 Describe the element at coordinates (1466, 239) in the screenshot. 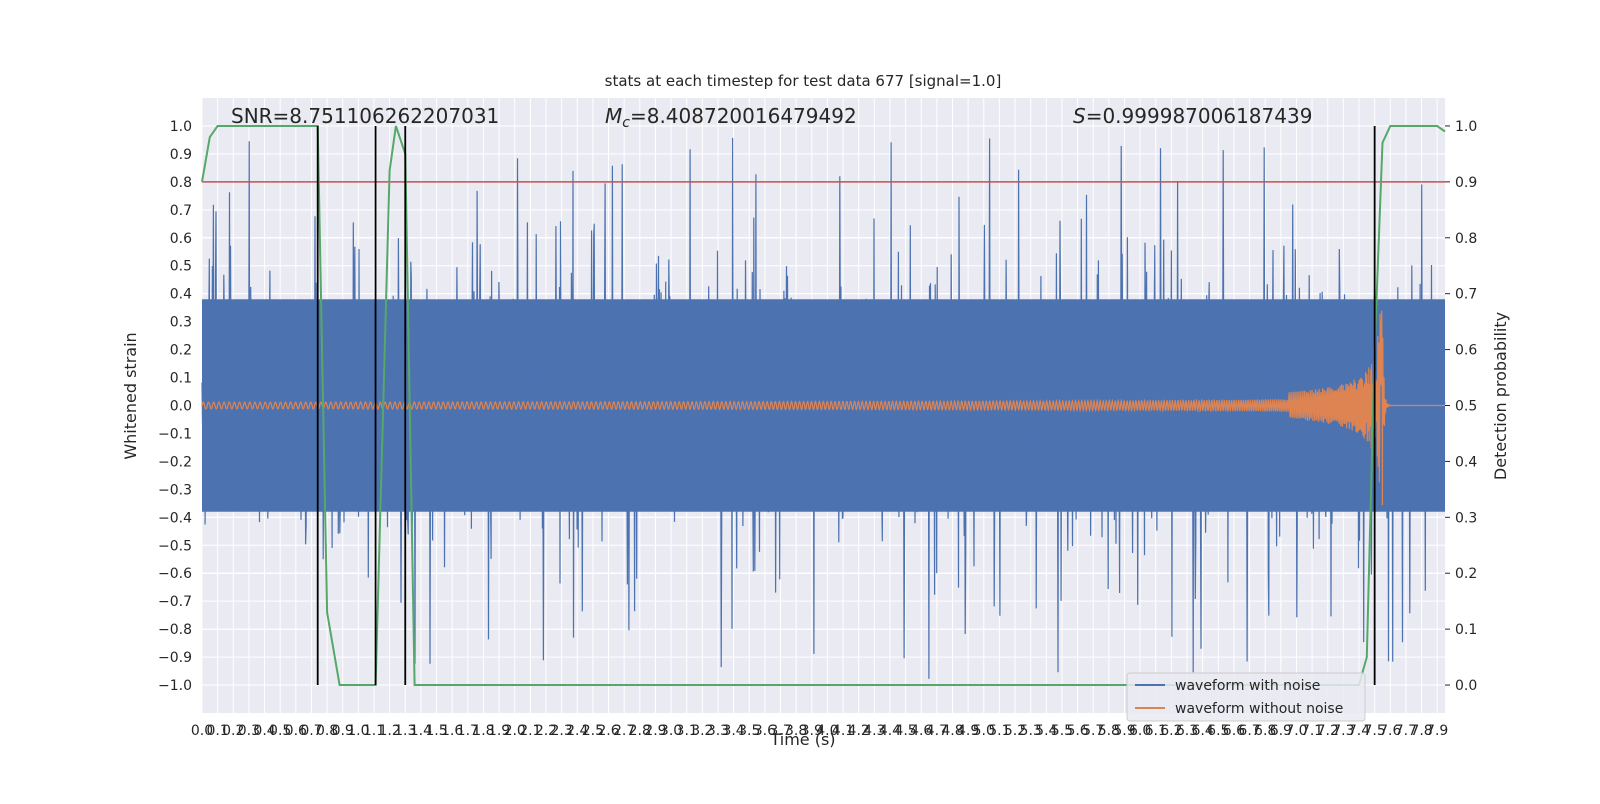

I see `y2-tick-label: 0.8` at that location.